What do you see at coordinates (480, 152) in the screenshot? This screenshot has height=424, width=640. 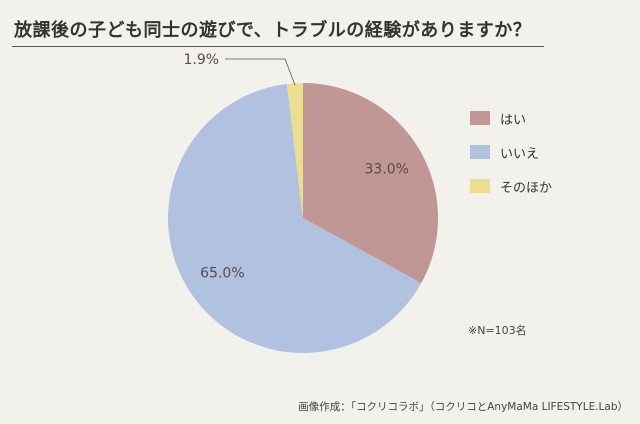 I see `legend-swatch-no` at bounding box center [480, 152].